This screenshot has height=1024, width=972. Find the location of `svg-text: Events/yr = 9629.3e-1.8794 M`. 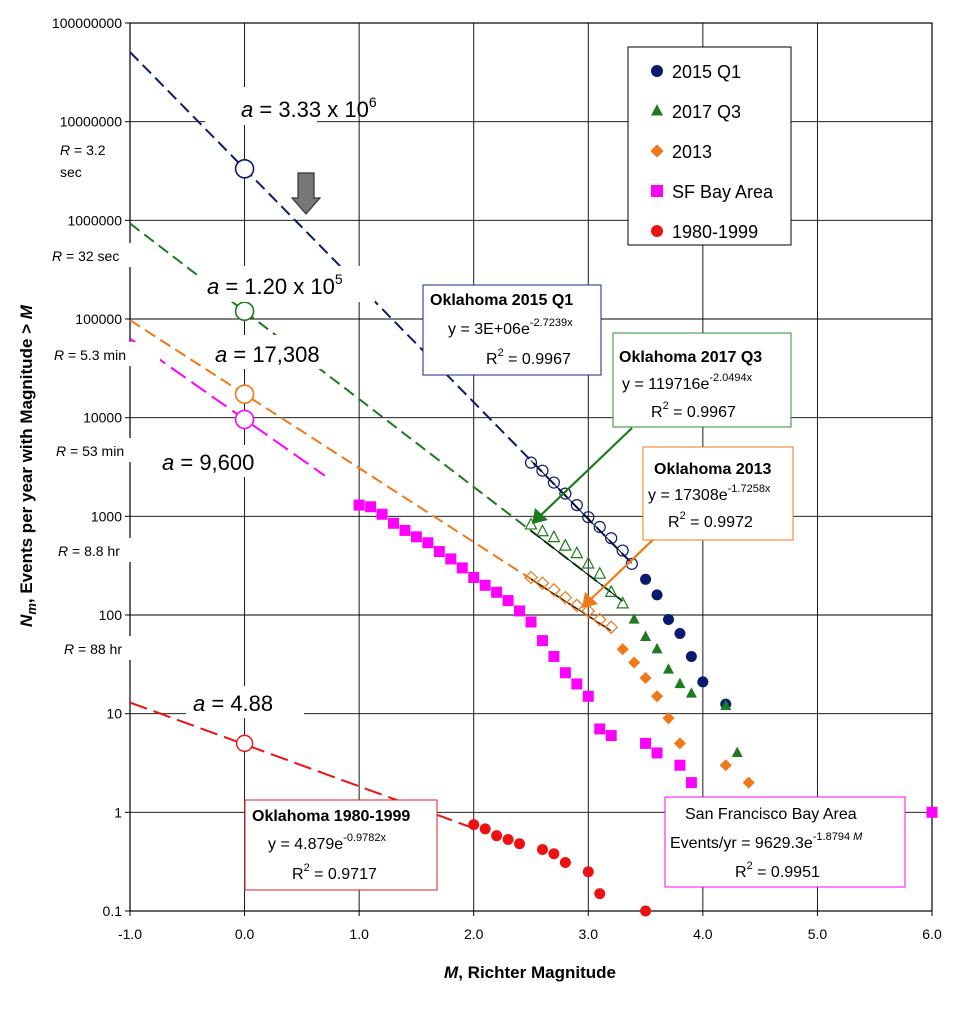

svg-text: Events/yr = 9629.3e-1.8794 M is located at coordinates (766, 841).